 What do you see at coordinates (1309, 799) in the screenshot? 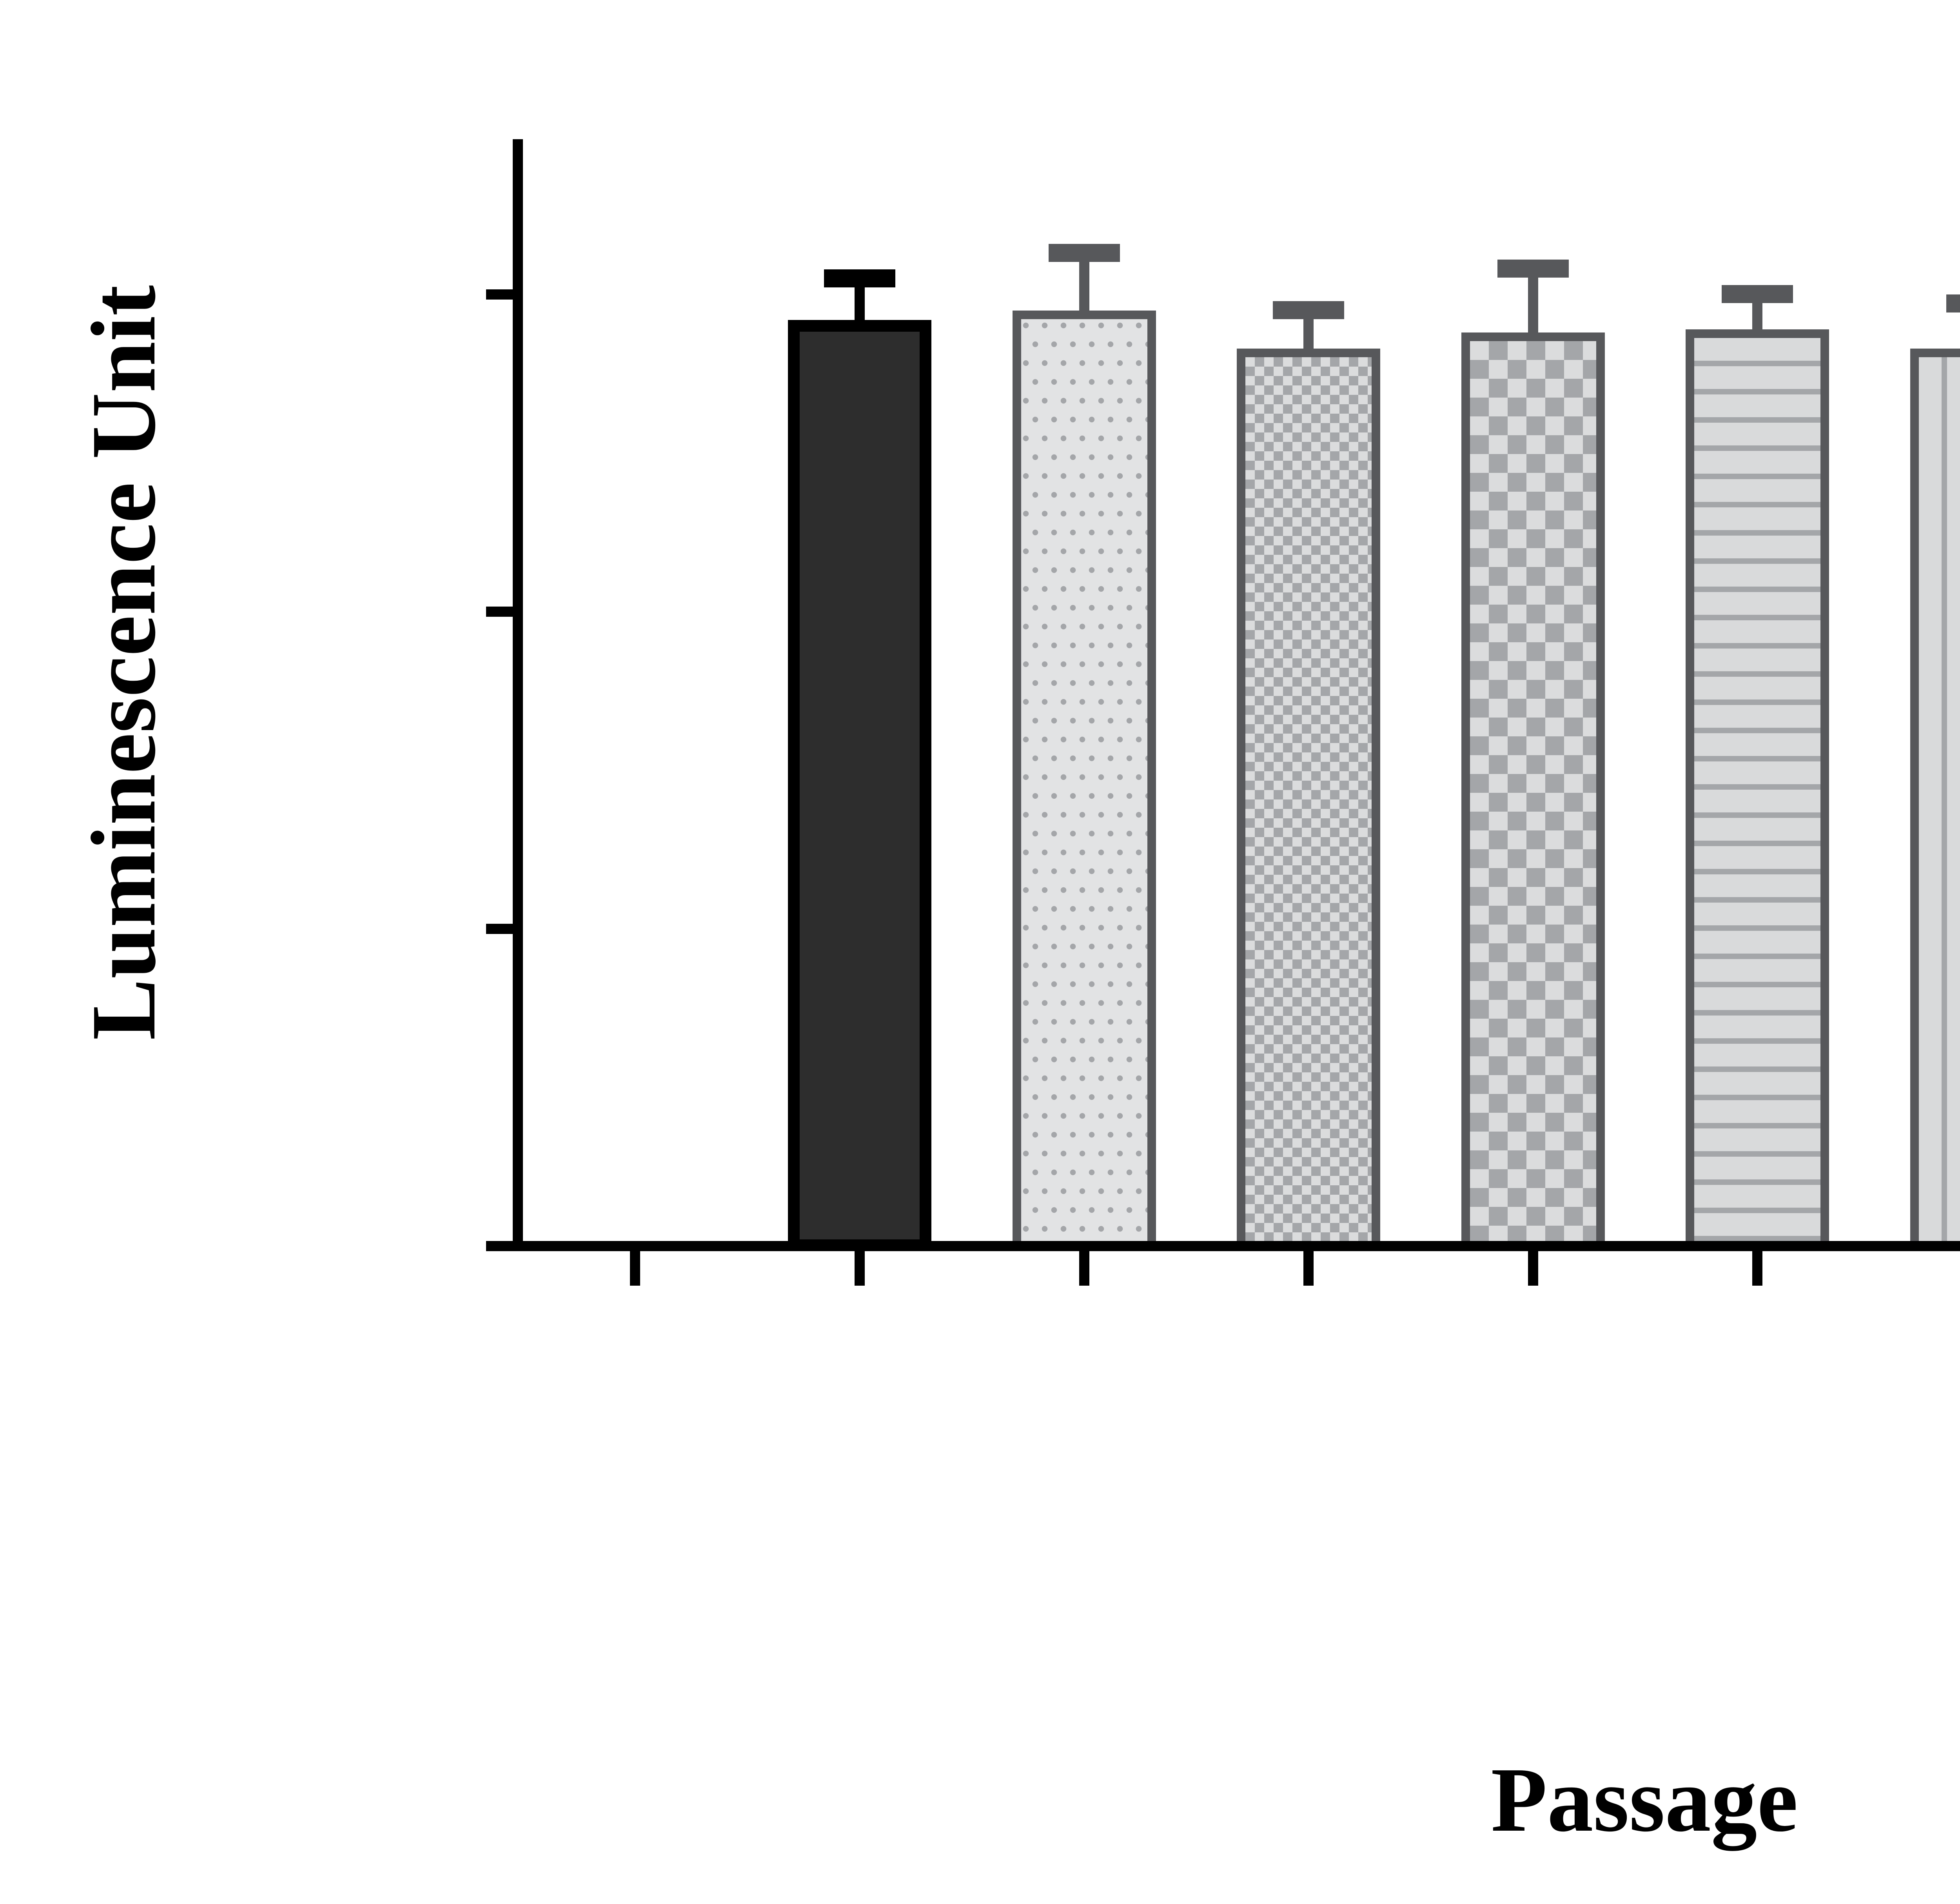
I see `bar-siHA-Luc(P8)` at bounding box center [1309, 799].